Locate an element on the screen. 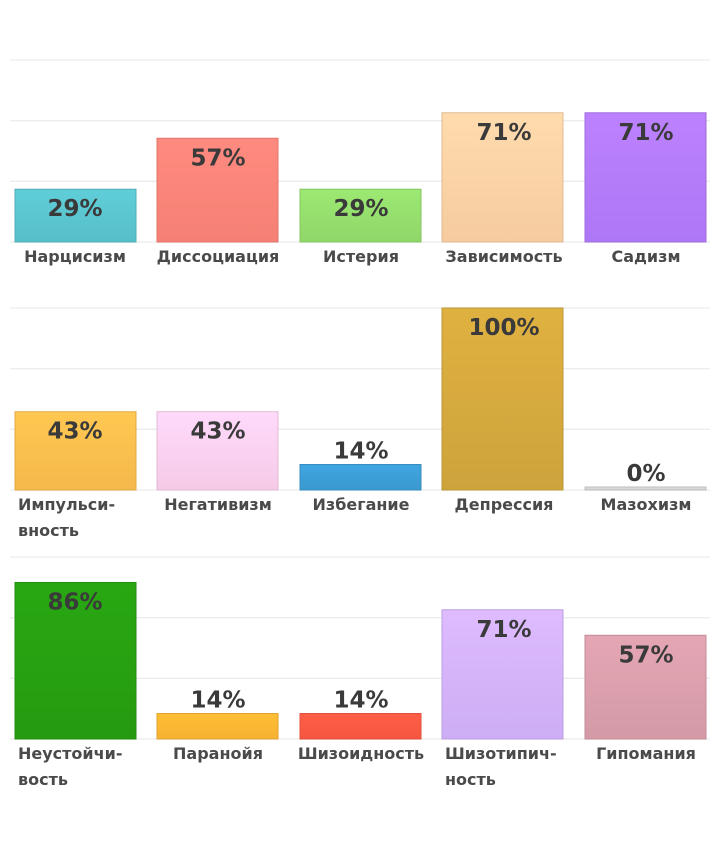  category-label: Паранойя is located at coordinates (218, 753).